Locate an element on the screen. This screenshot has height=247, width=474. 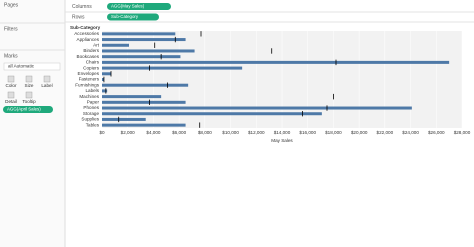
row-label: Labels is located at coordinates (92, 90).